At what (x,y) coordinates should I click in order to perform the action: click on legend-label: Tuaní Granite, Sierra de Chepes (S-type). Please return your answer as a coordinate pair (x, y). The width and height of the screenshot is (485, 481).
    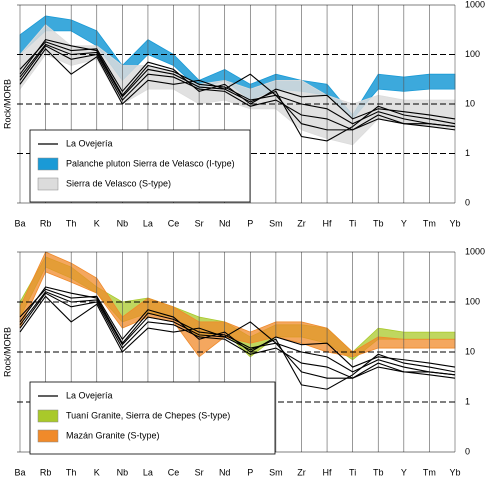
    Looking at the image, I should click on (148, 415).